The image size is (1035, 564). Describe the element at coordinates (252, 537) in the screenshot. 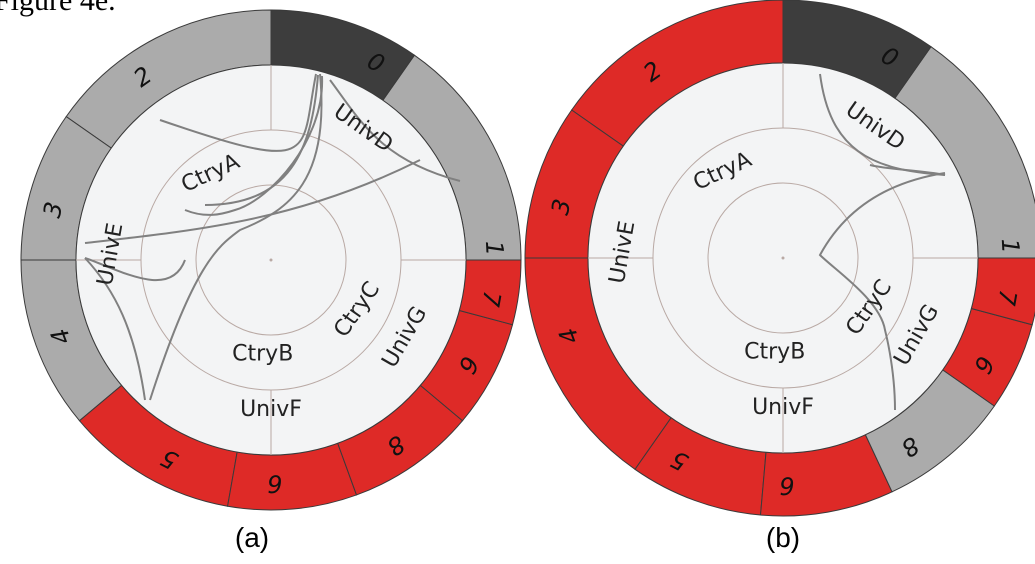

I see `panel-label-a: (a)` at that location.